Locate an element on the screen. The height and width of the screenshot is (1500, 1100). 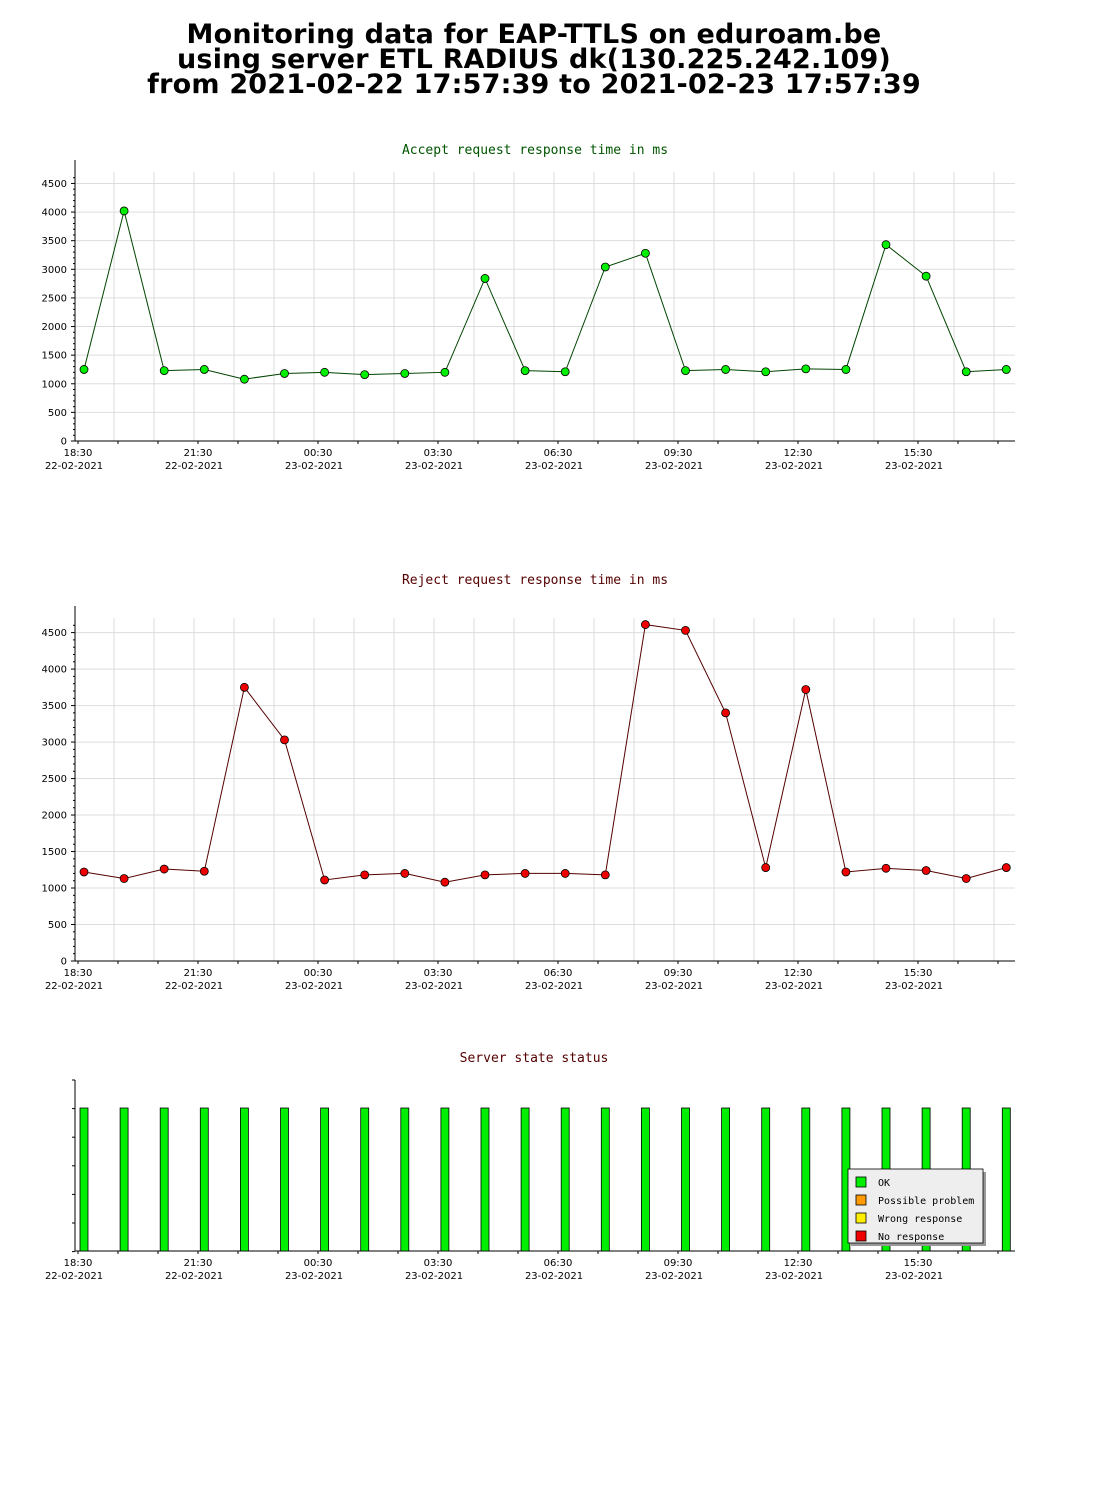
y-tick-label: 3500 is located at coordinates (54, 241).